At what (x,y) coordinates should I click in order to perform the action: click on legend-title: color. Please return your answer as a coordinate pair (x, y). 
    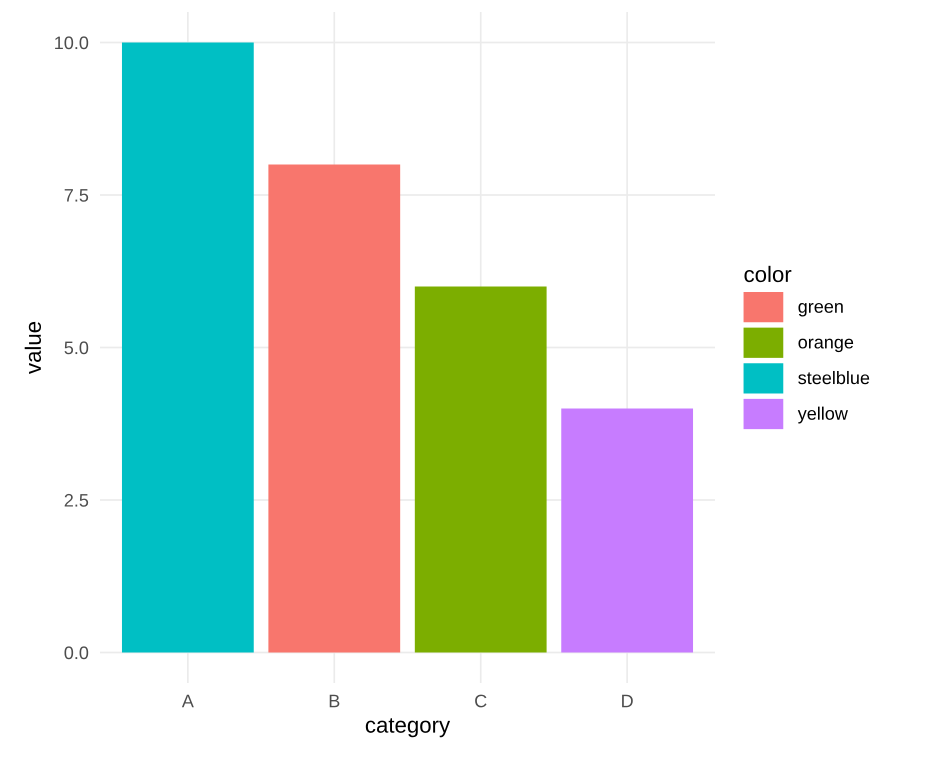
    Looking at the image, I should click on (768, 274).